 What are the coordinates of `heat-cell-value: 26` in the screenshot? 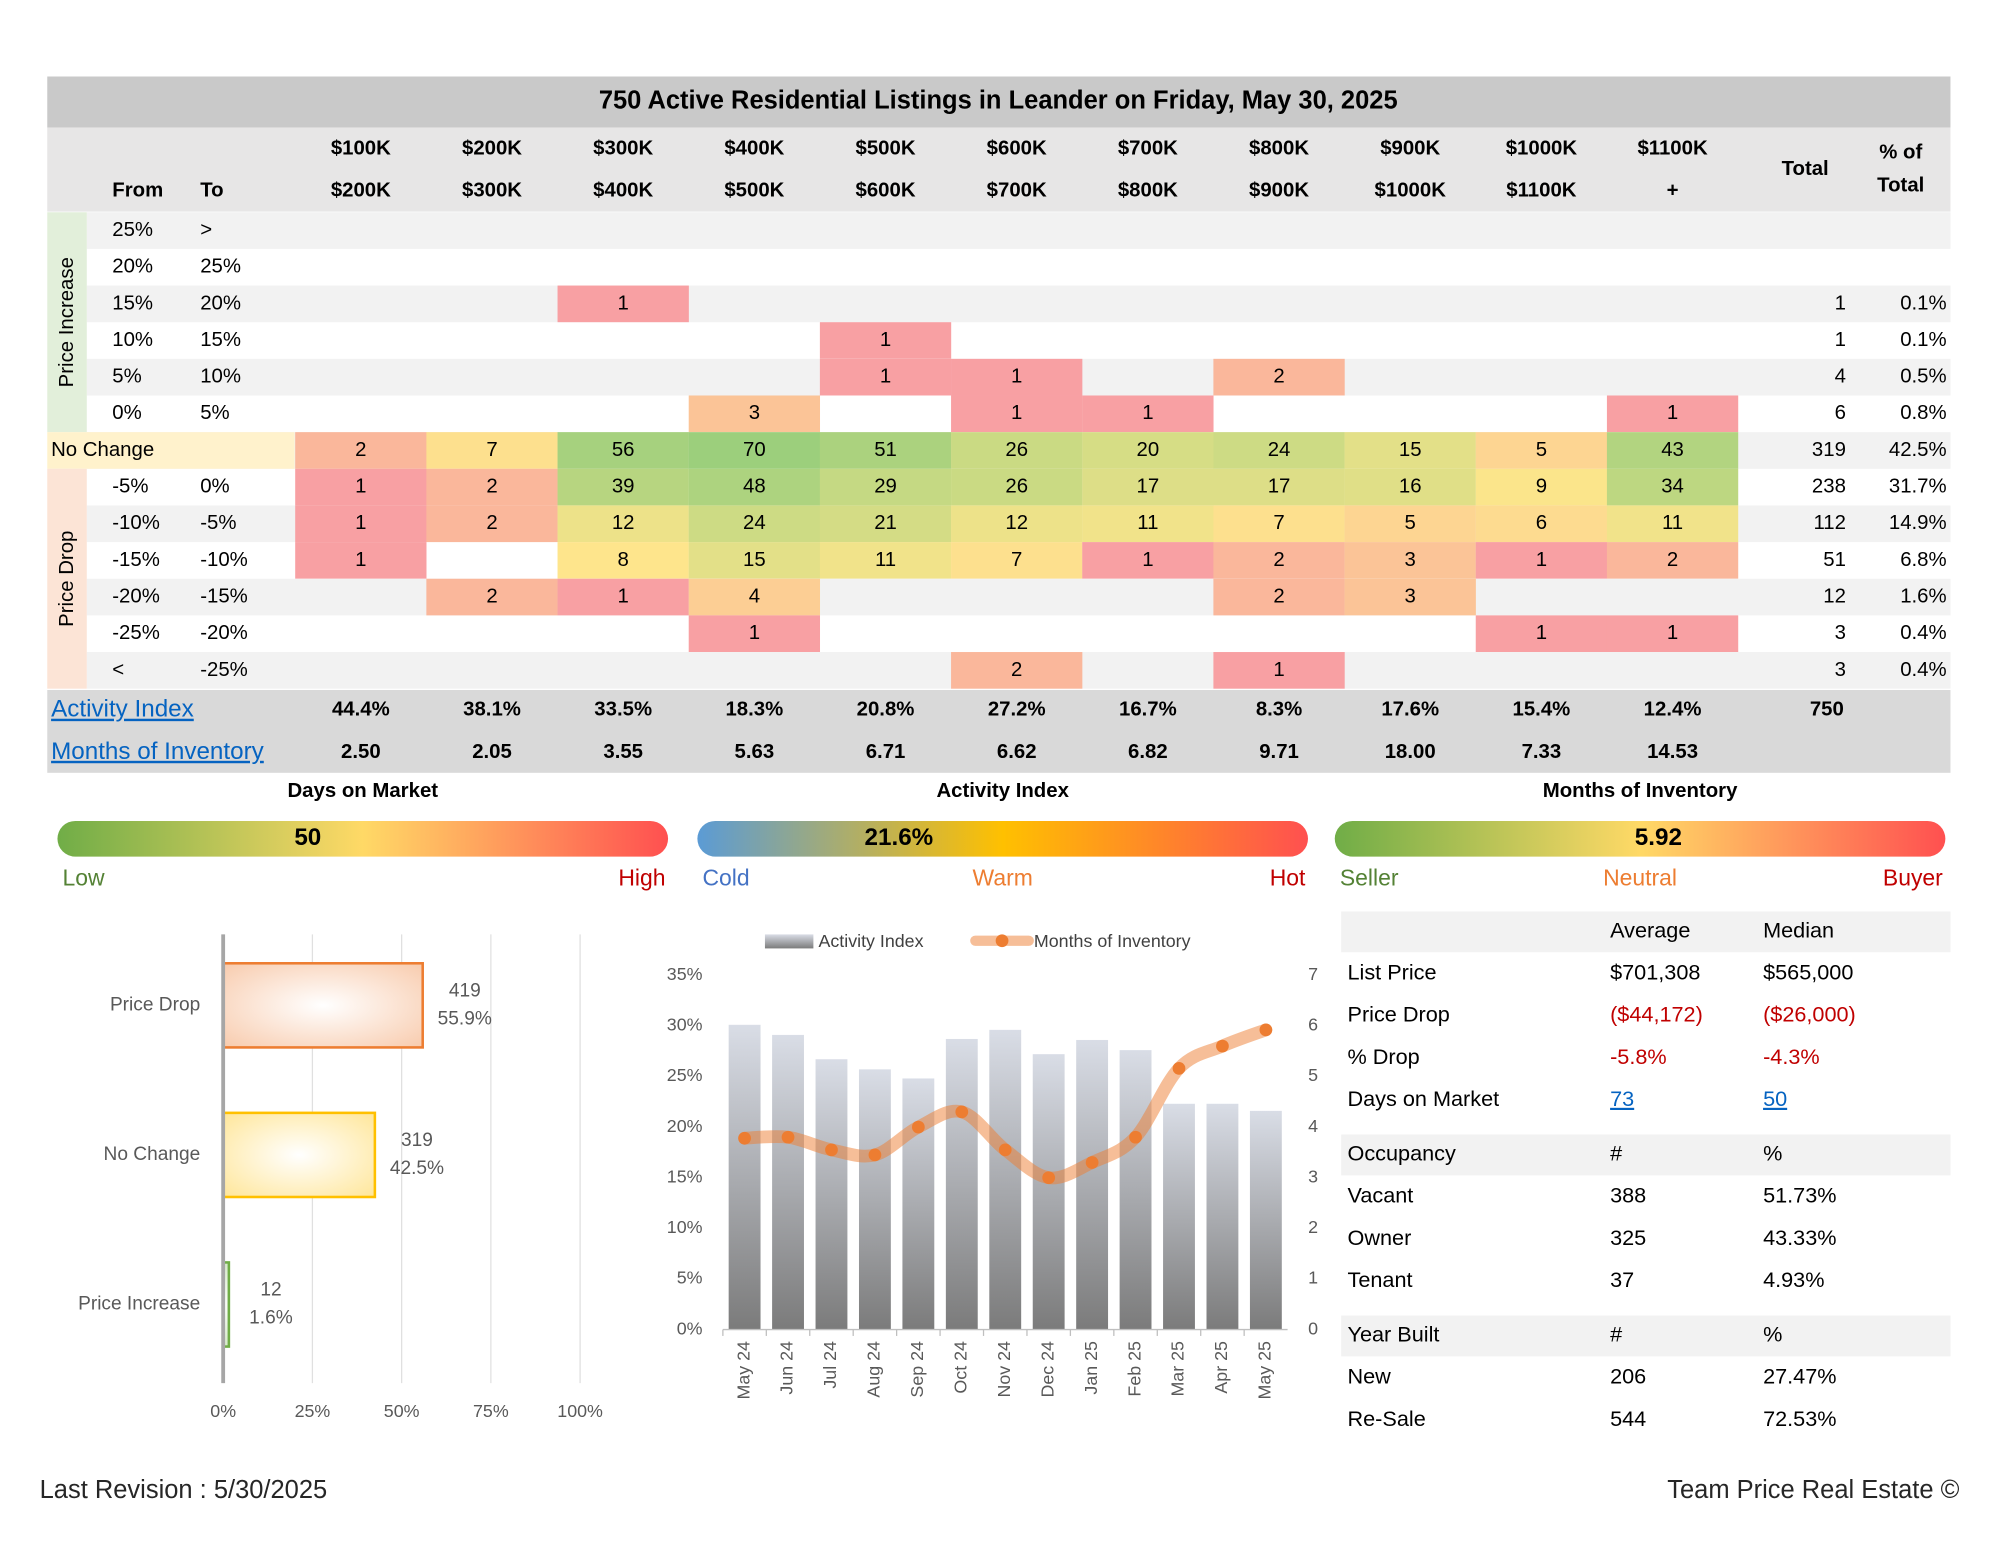 It's located at (1016, 487).